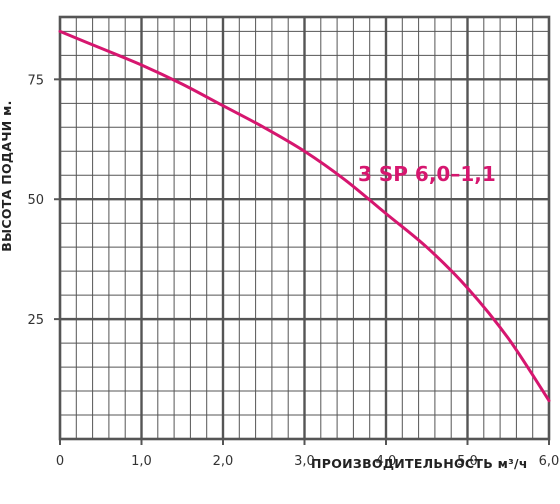 This screenshot has width=560, height=504. I want to click on x-tick-label: 0, so click(60, 461).